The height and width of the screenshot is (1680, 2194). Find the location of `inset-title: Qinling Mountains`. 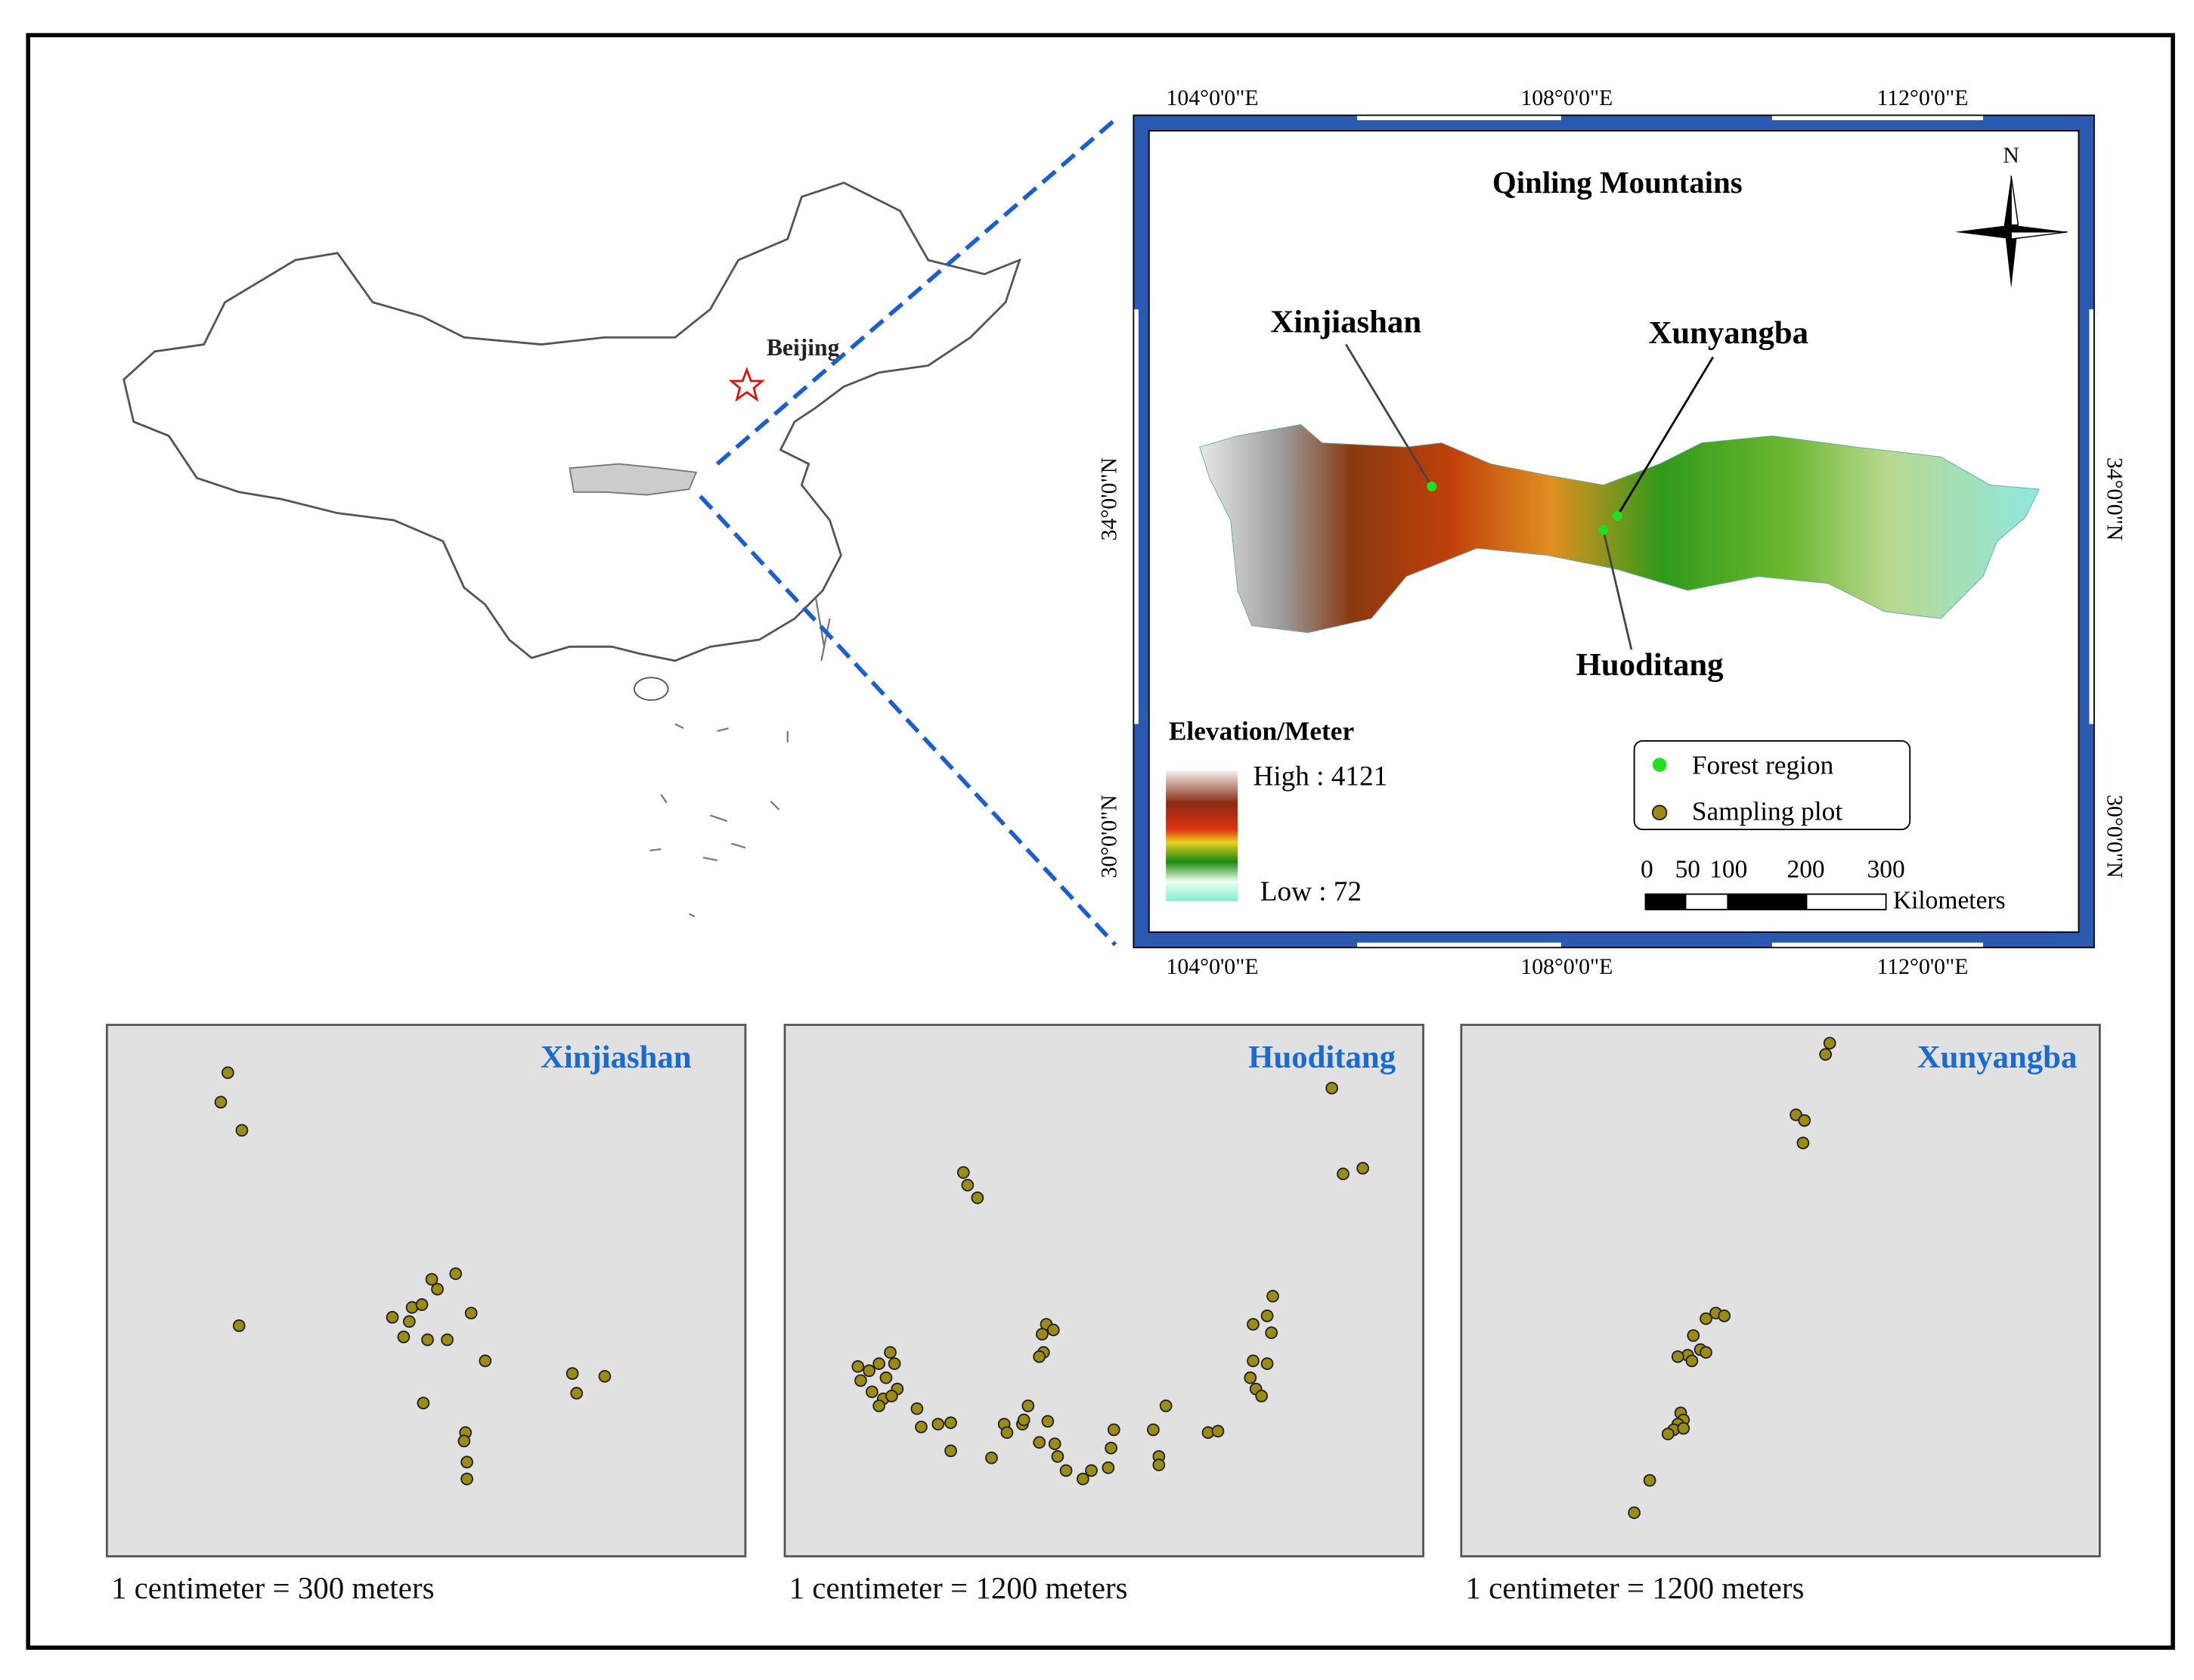

inset-title: Qinling Mountains is located at coordinates (1618, 183).